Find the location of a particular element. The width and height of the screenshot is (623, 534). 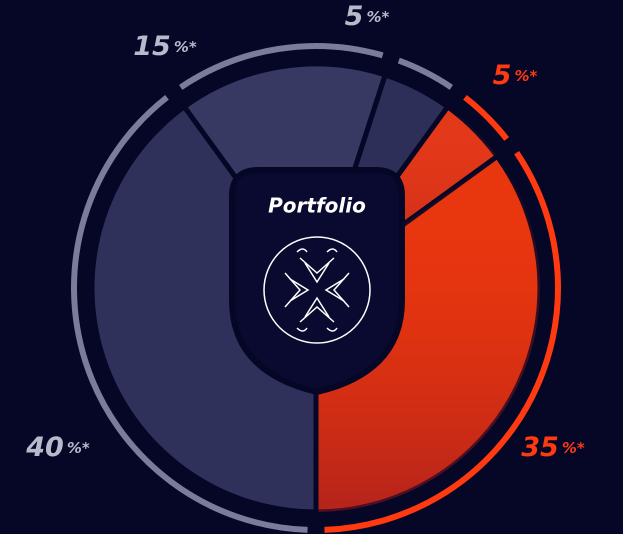

value-label: 15 %* is located at coordinates (165, 46).